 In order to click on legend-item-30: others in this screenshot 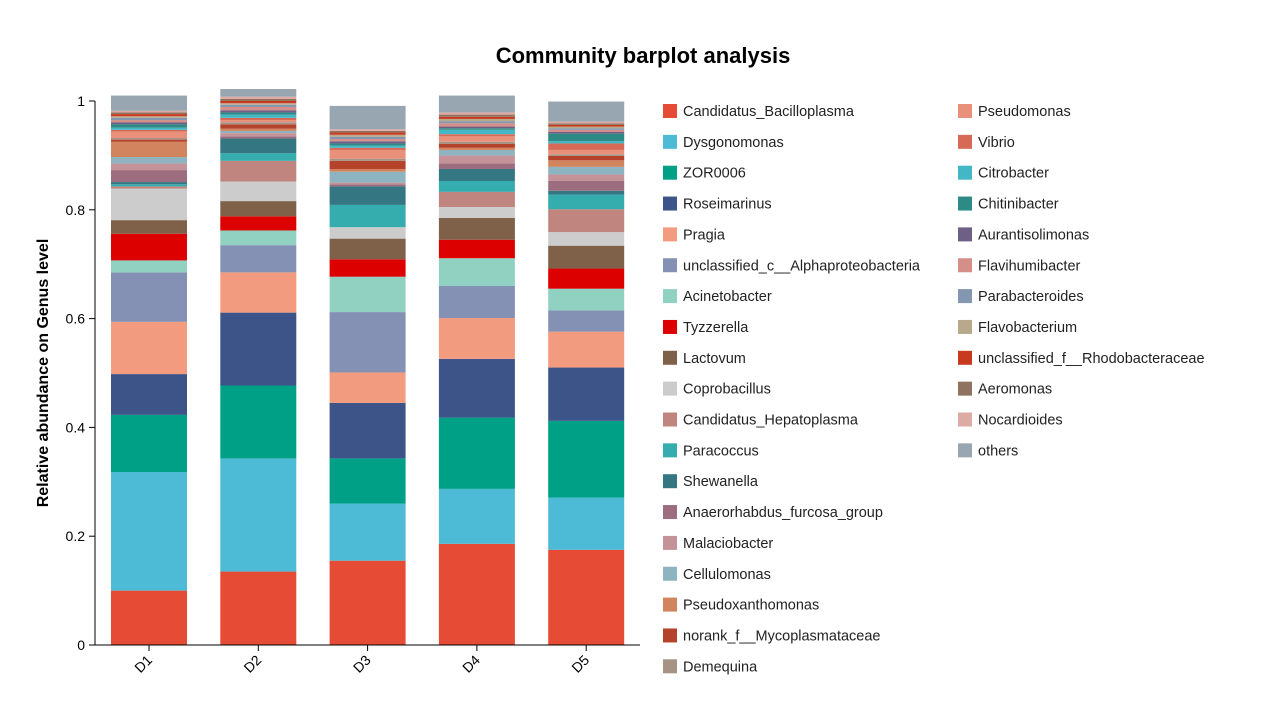, I will do `click(988, 451)`.